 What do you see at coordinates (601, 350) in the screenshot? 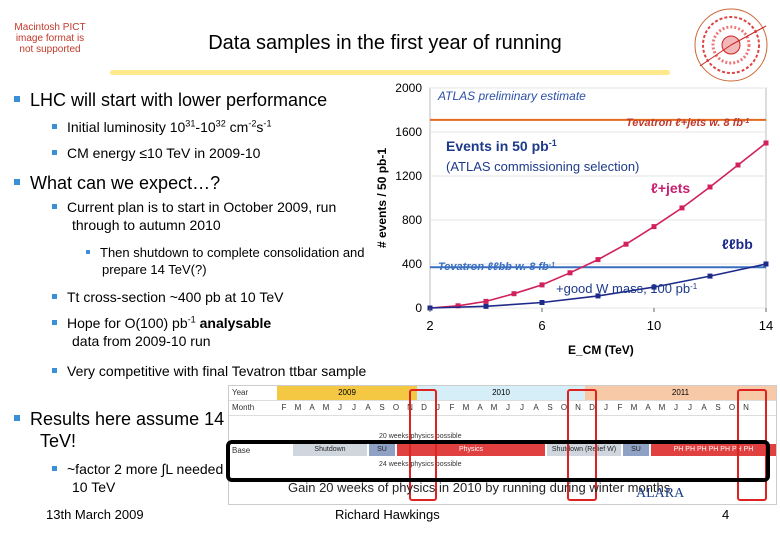
I see `x-axis-label: E_CM (TeV)` at bounding box center [601, 350].